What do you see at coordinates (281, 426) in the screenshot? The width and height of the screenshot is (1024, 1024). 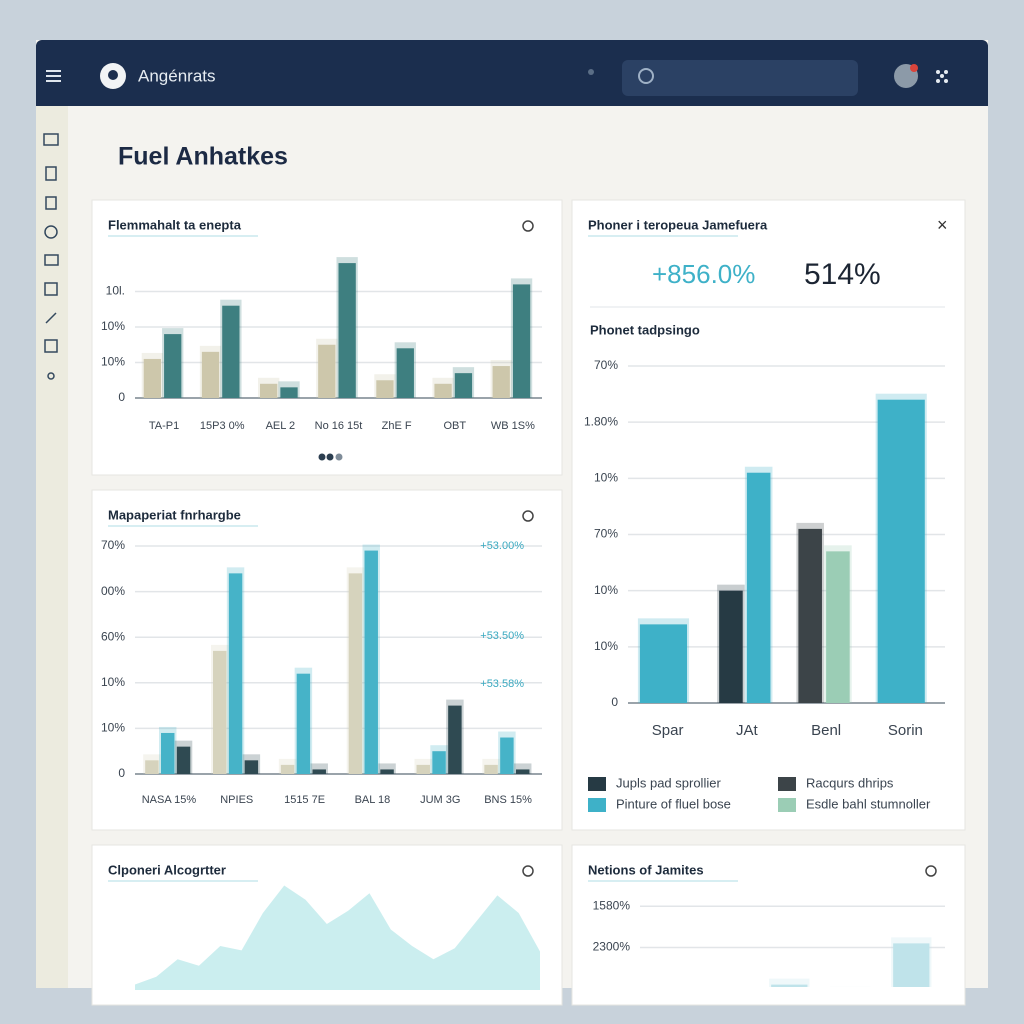 I see `x-tick-label: AEL 2` at bounding box center [281, 426].